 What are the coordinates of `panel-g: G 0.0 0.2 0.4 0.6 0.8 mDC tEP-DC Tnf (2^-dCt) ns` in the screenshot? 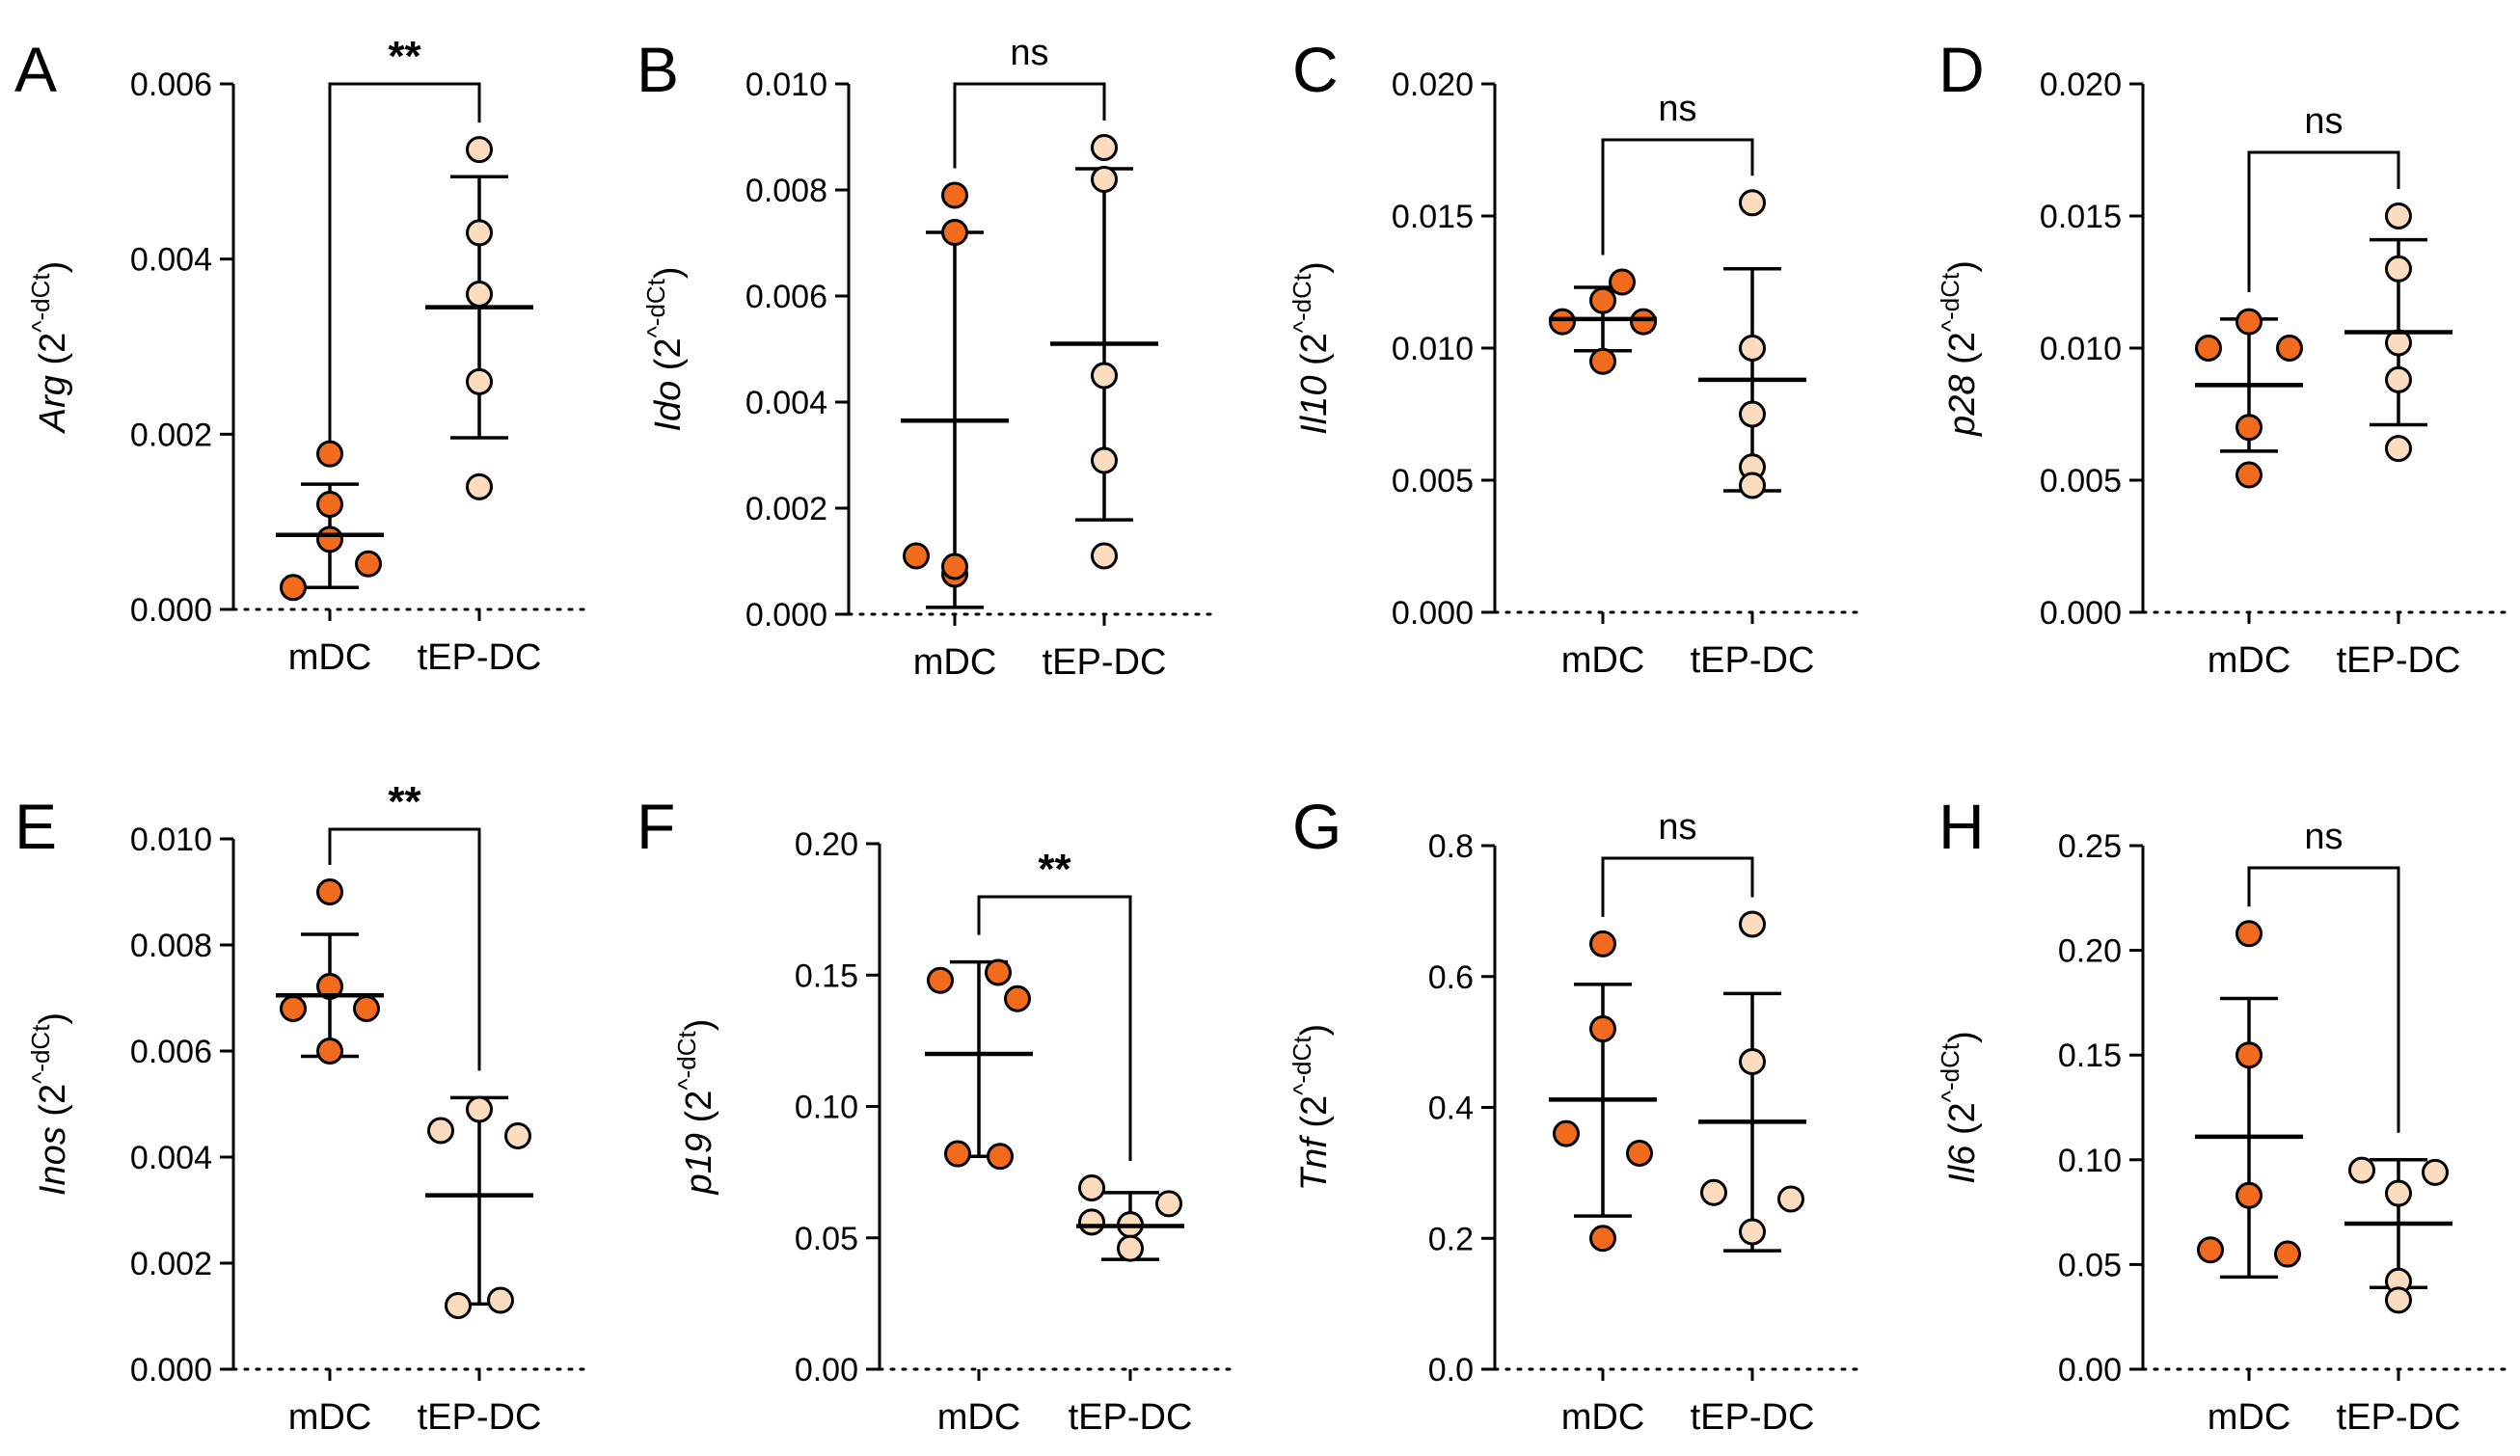 It's located at (1574, 1114).